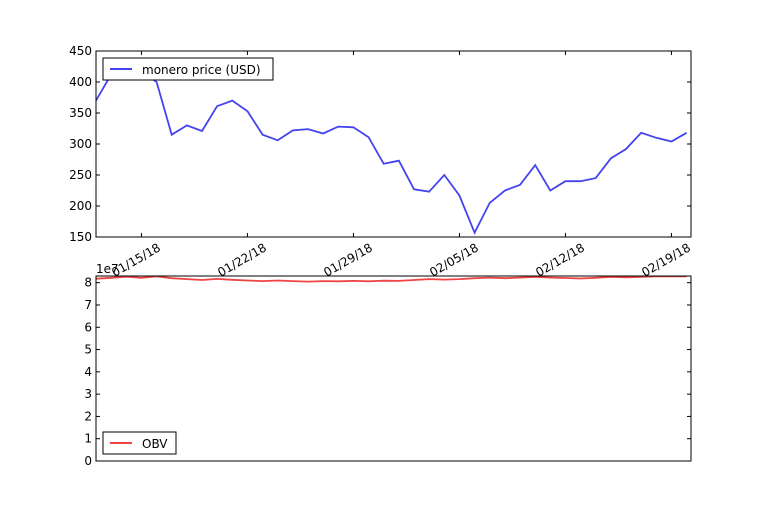 This screenshot has height=512, width=768. Describe the element at coordinates (201, 70) in the screenshot. I see `price-legend-label: monero price (USD)` at that location.